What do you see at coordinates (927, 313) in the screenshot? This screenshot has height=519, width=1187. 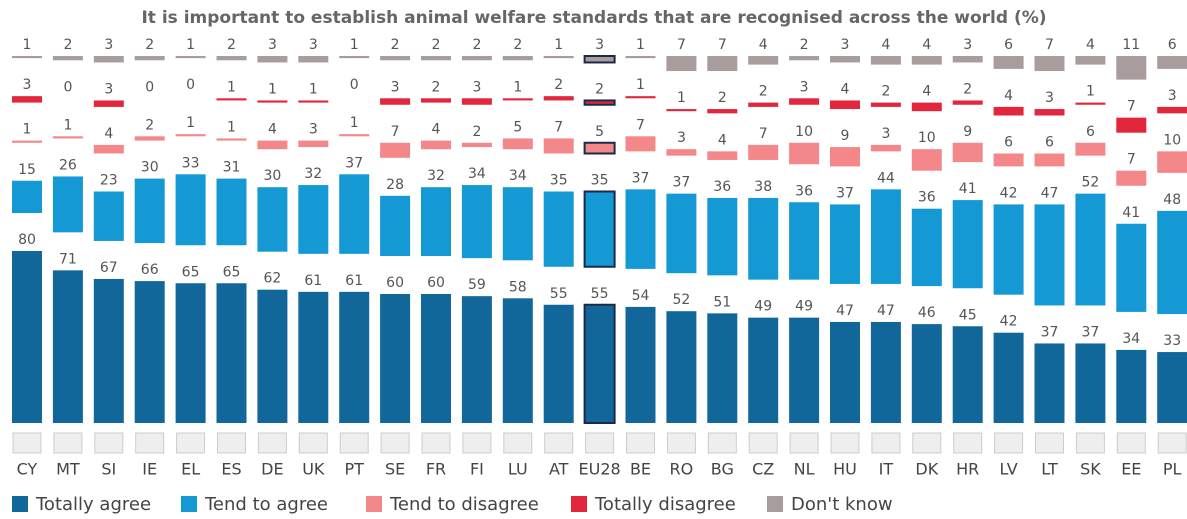 I see `value-label: 46` at bounding box center [927, 313].